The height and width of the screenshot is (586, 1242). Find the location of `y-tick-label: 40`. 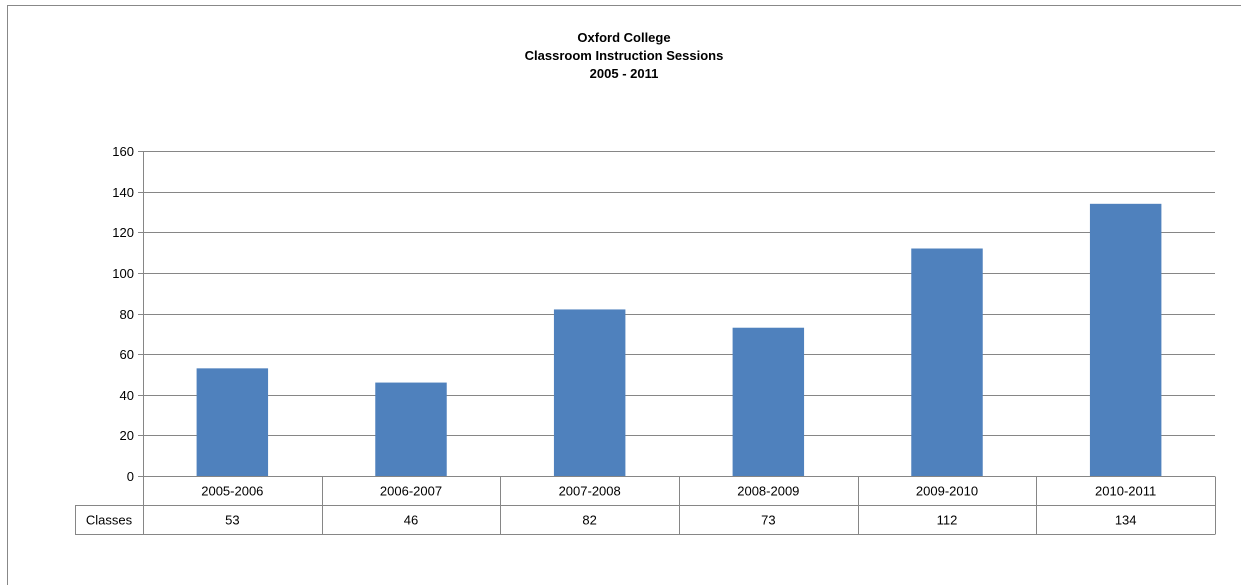

y-tick-label: 40 is located at coordinates (127, 395).